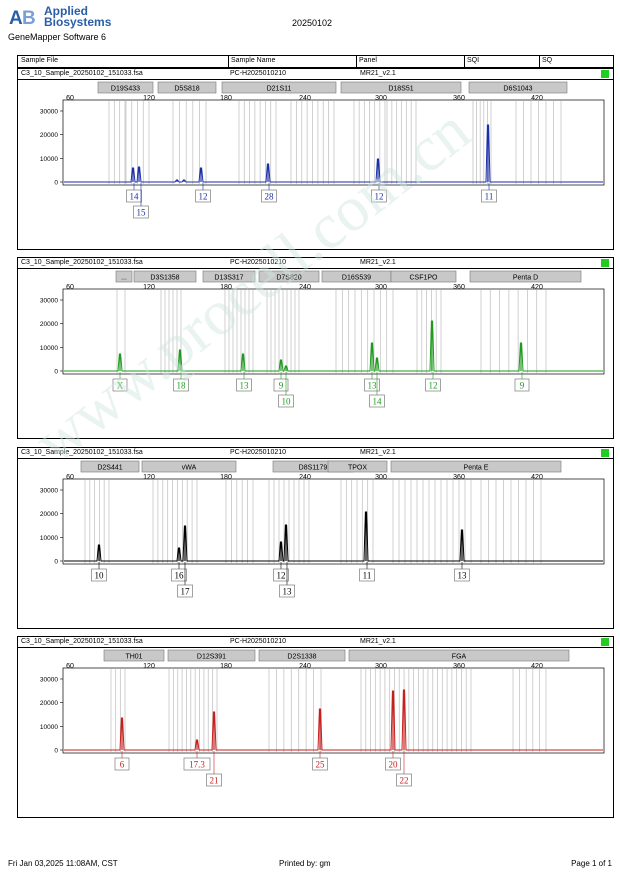 Image resolution: width=620 pixels, height=877 pixels. Describe the element at coordinates (270, 197) in the screenshot. I see `allele-label: 28` at that location.